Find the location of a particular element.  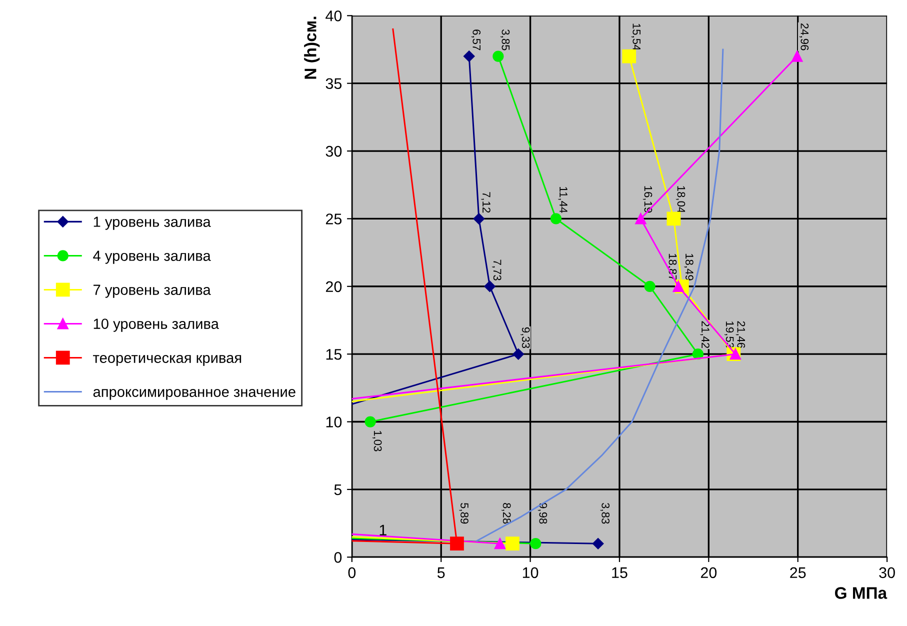

y-tick-label: 15 is located at coordinates (334, 354).